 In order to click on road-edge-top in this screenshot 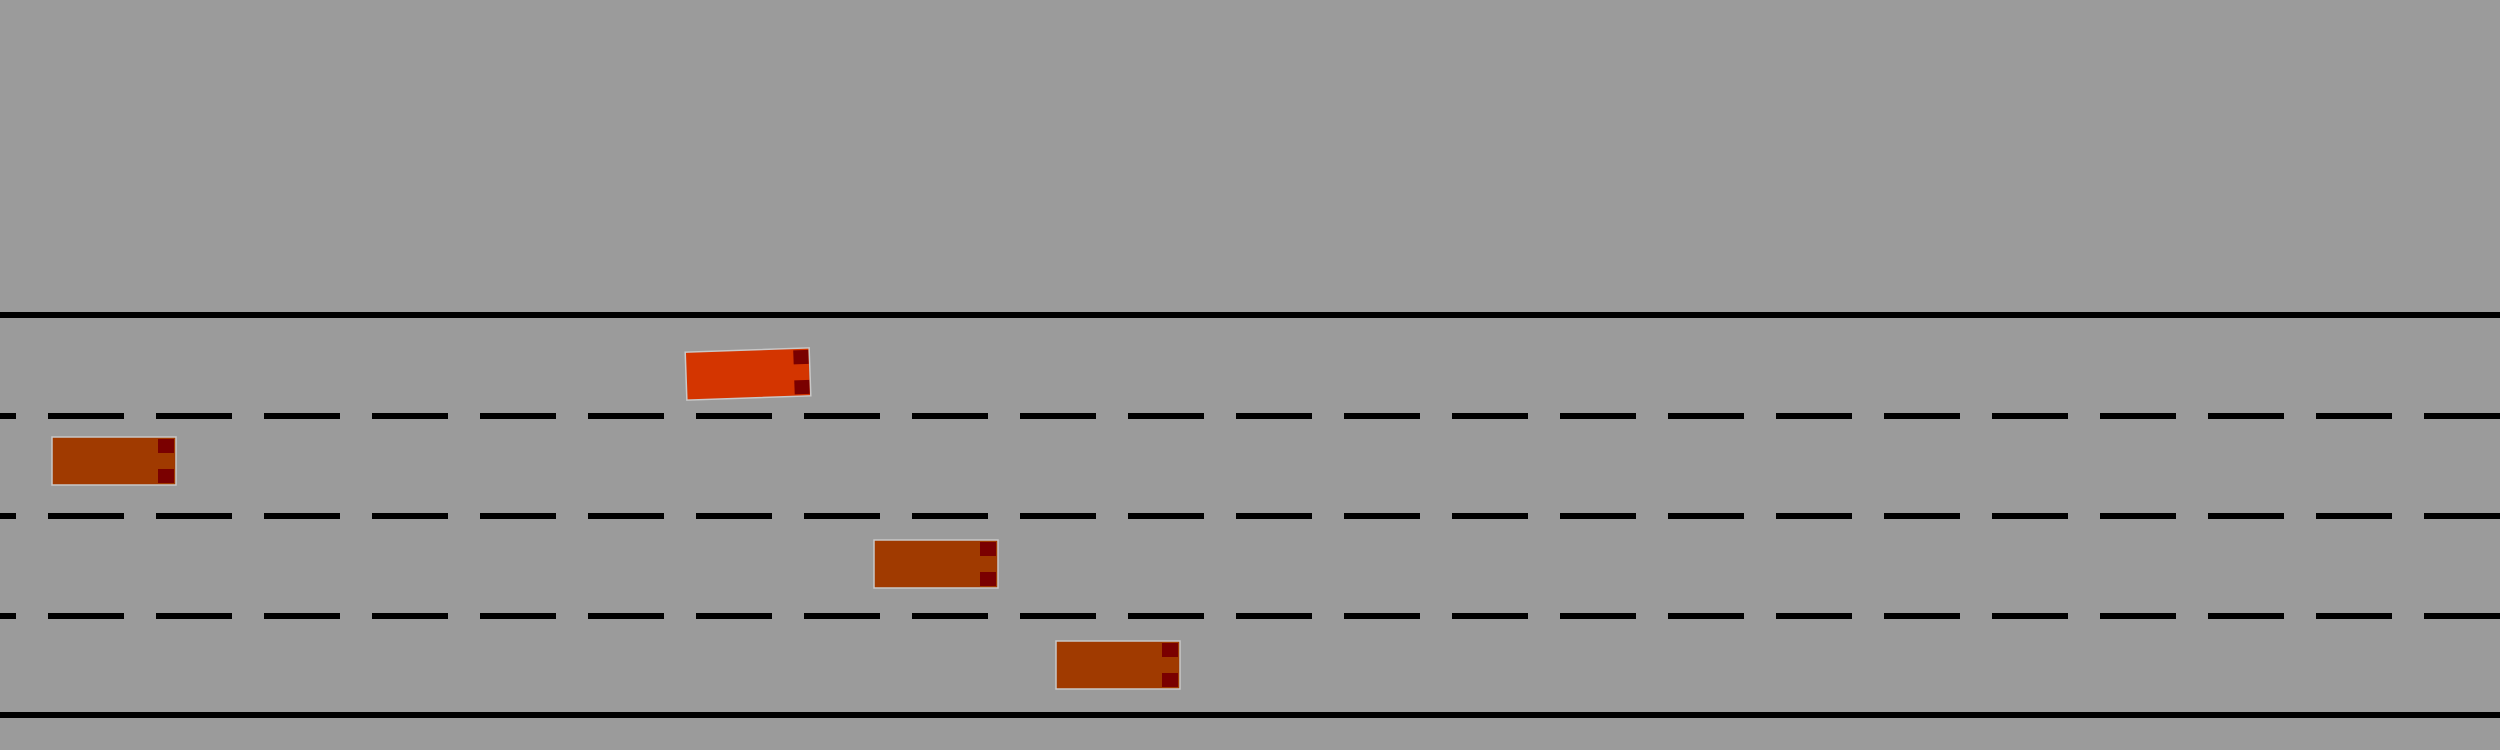, I will do `click(1250, 315)`.